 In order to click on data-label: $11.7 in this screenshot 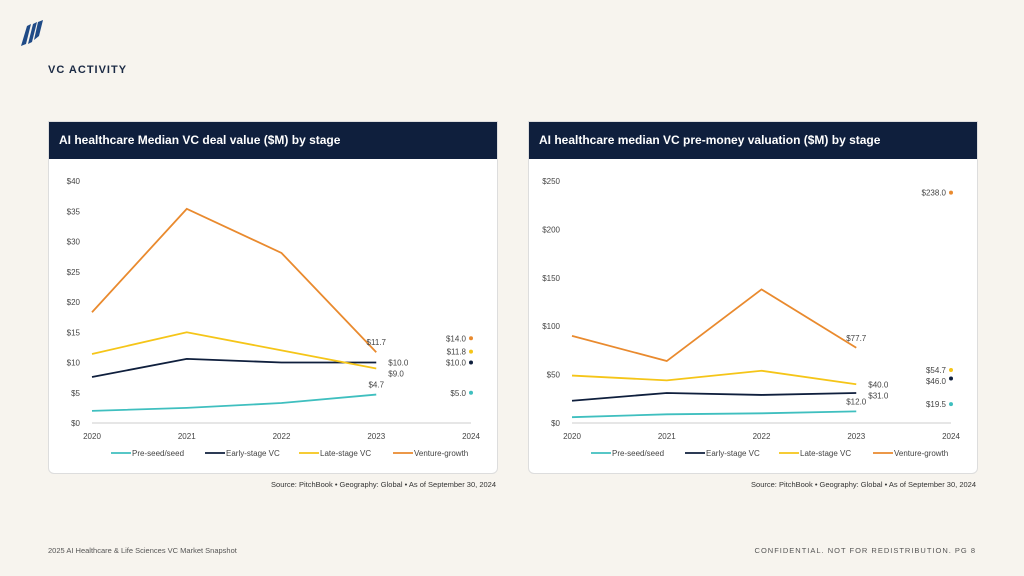, I will do `click(377, 342)`.